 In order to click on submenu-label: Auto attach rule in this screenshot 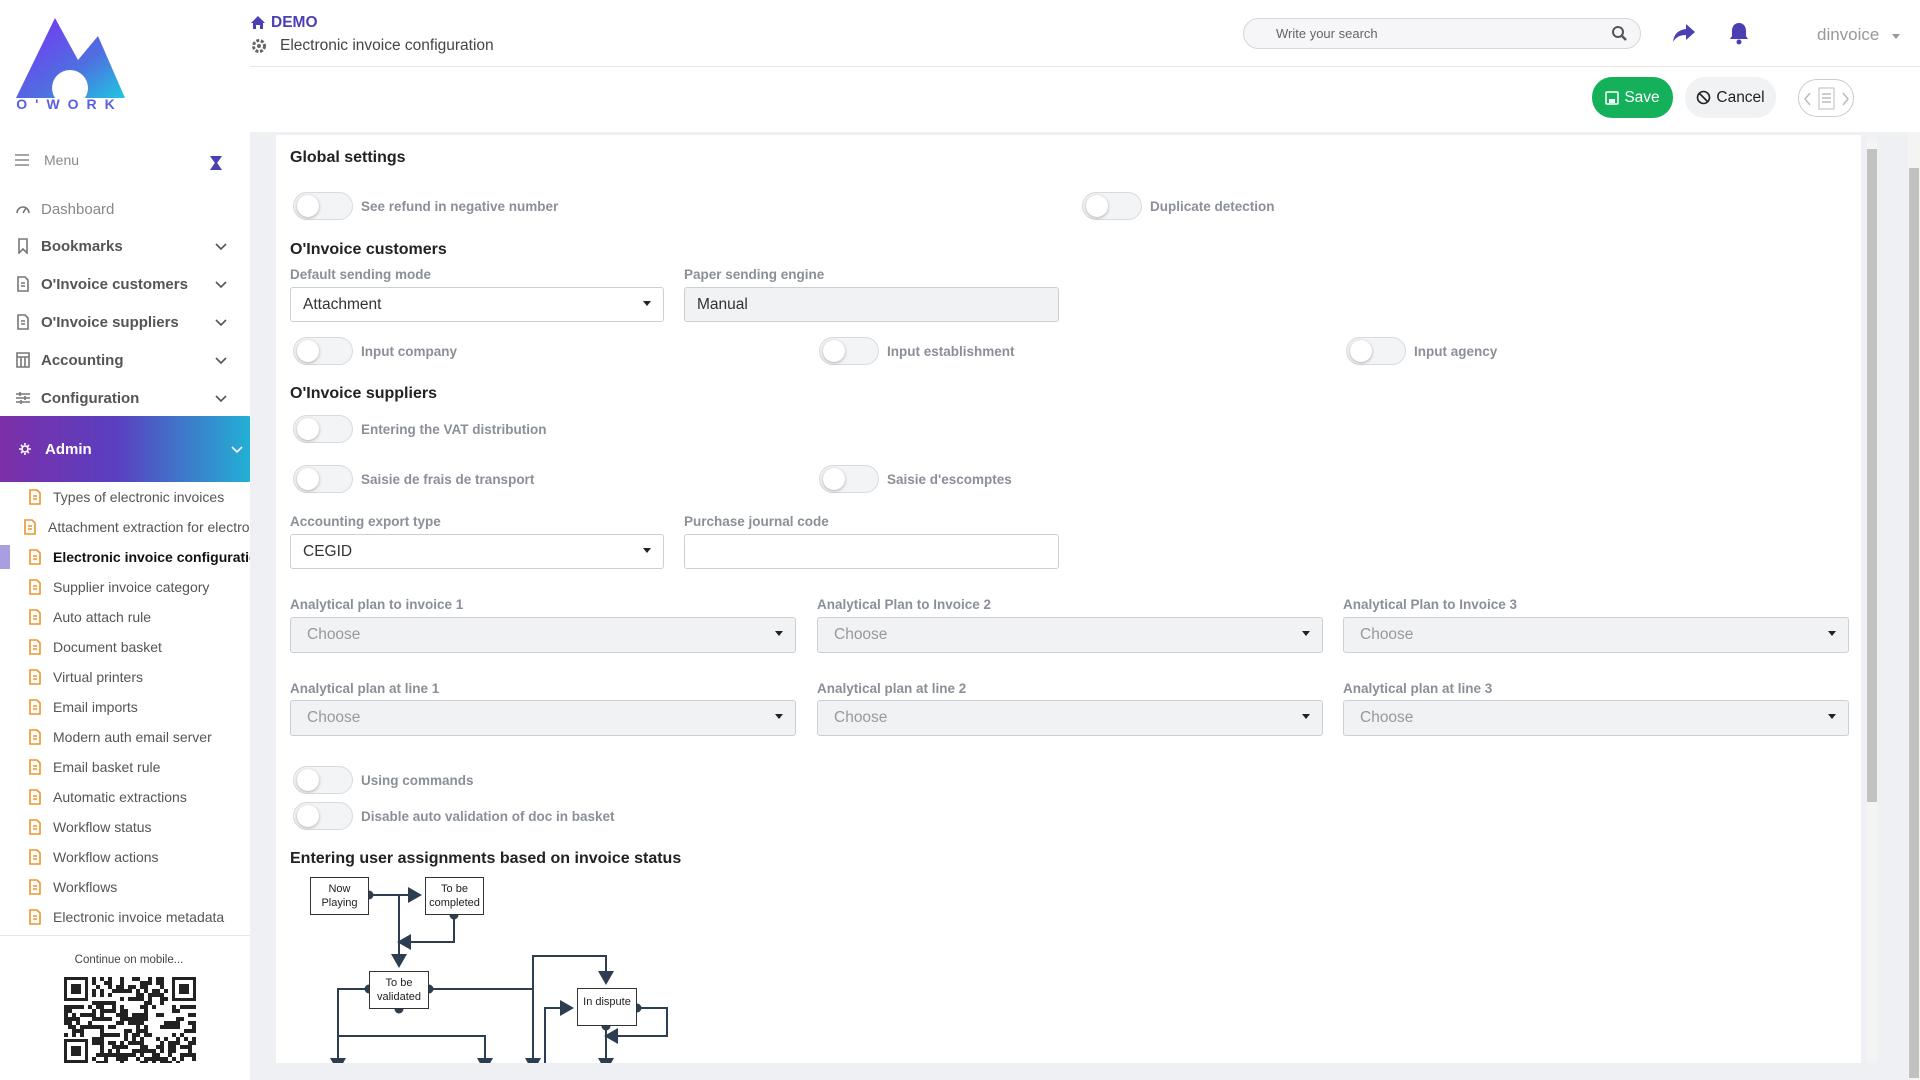, I will do `click(102, 617)`.